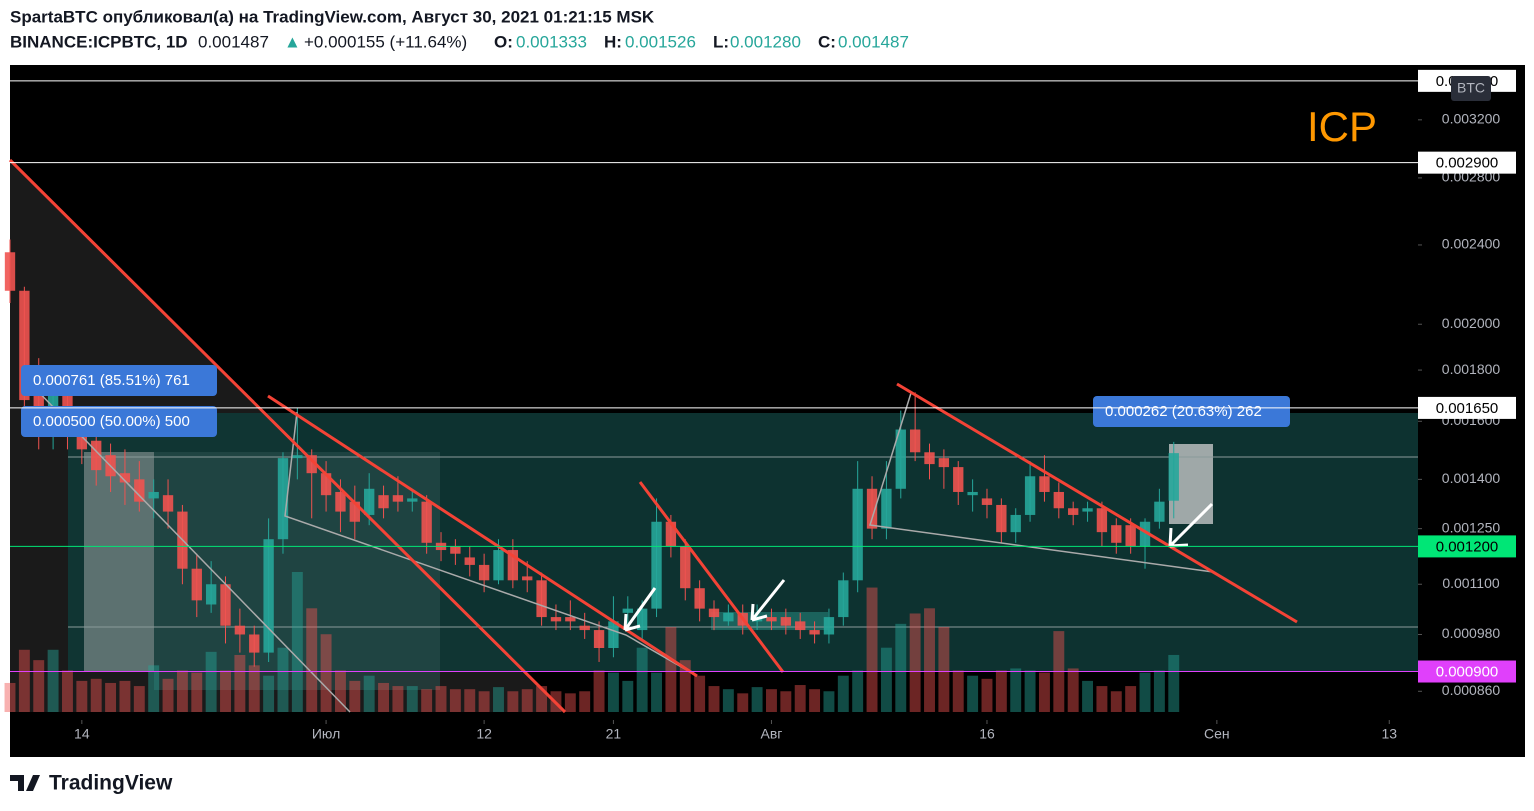 This screenshot has width=1534, height=811. What do you see at coordinates (91, 783) in the screenshot?
I see `footer-logo: TradingView` at bounding box center [91, 783].